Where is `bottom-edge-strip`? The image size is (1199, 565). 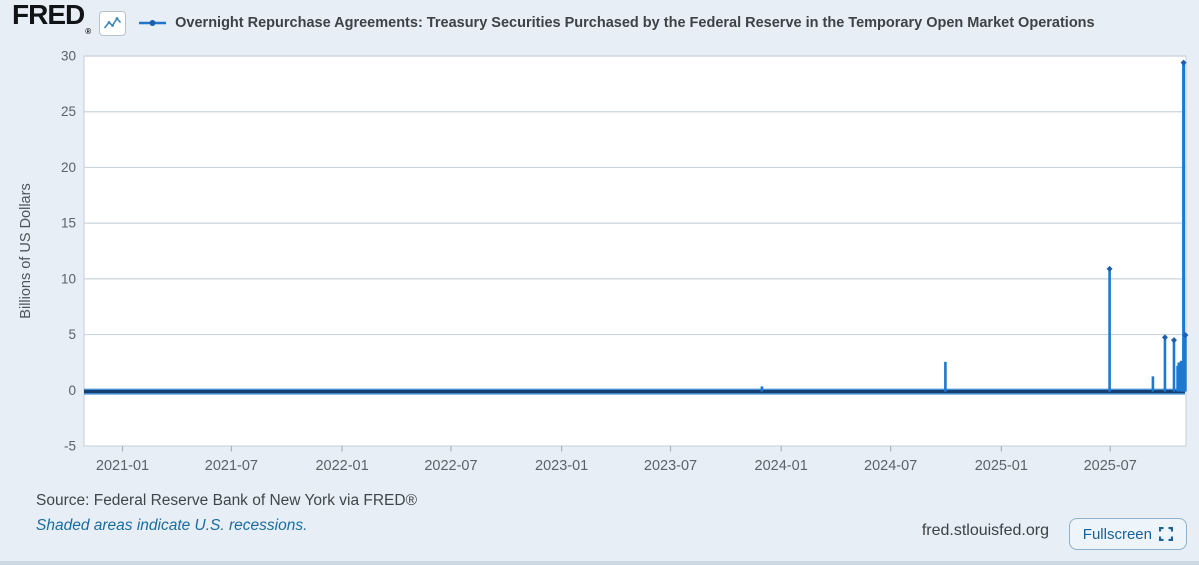
bottom-edge-strip is located at coordinates (599, 563).